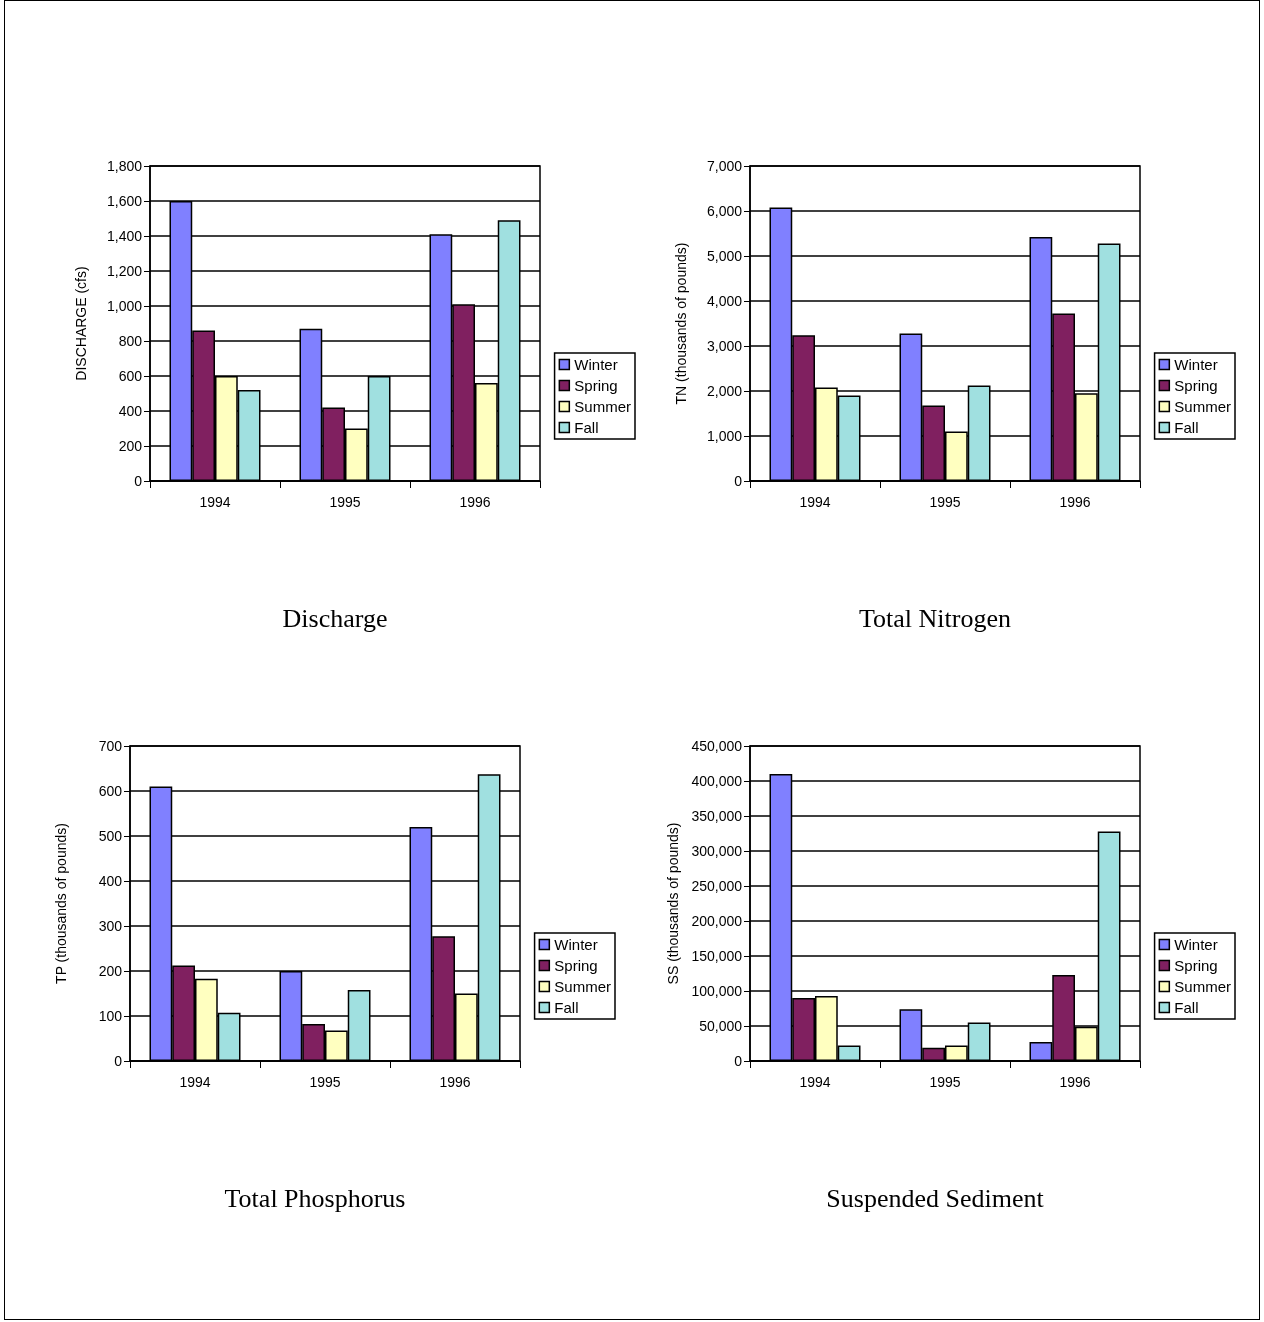 This screenshot has height=1322, width=1264. What do you see at coordinates (935, 1198) in the screenshot?
I see `text: Suspended Sediment` at bounding box center [935, 1198].